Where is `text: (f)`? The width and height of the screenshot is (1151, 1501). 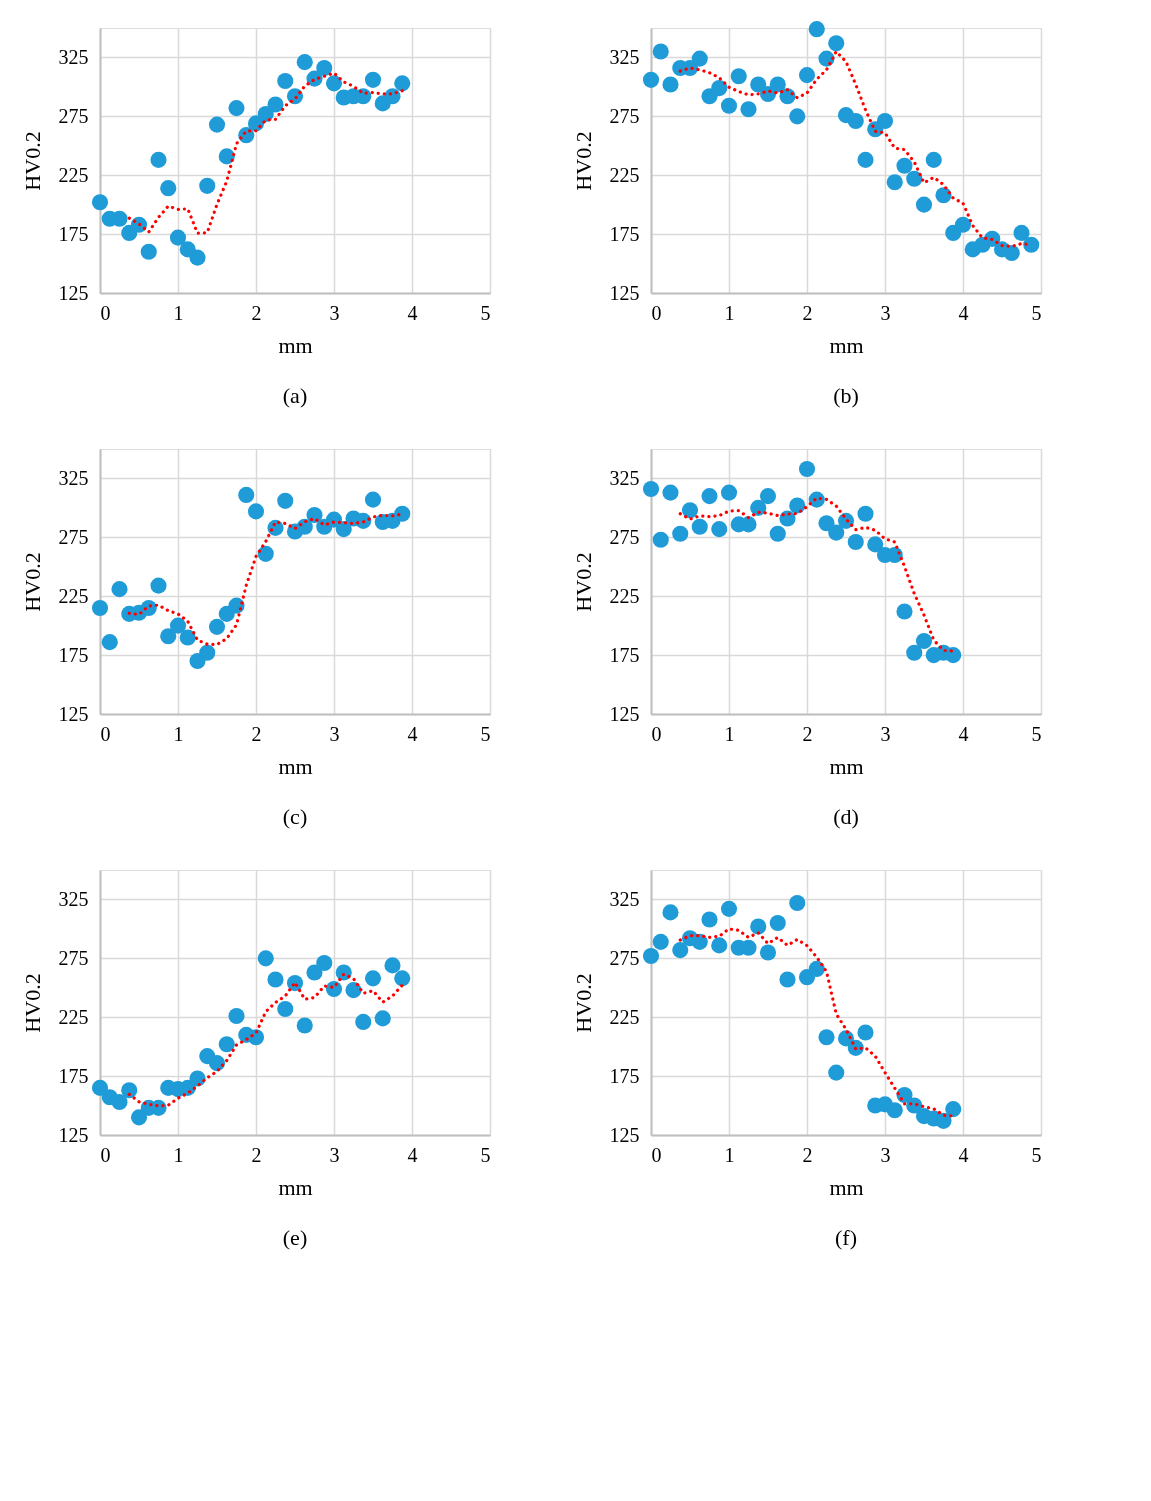
text: (f) is located at coordinates (846, 1237).